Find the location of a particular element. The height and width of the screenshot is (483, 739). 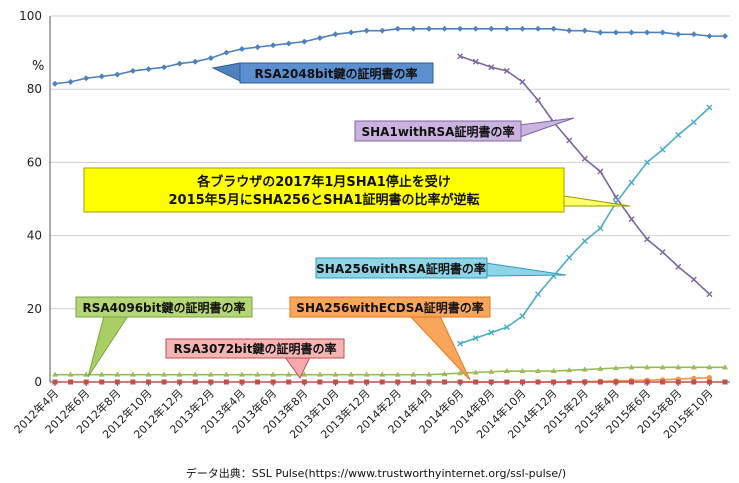

legend-label-sha256withecdsa: SHA256withECDSA証明書の率 is located at coordinates (389, 307).